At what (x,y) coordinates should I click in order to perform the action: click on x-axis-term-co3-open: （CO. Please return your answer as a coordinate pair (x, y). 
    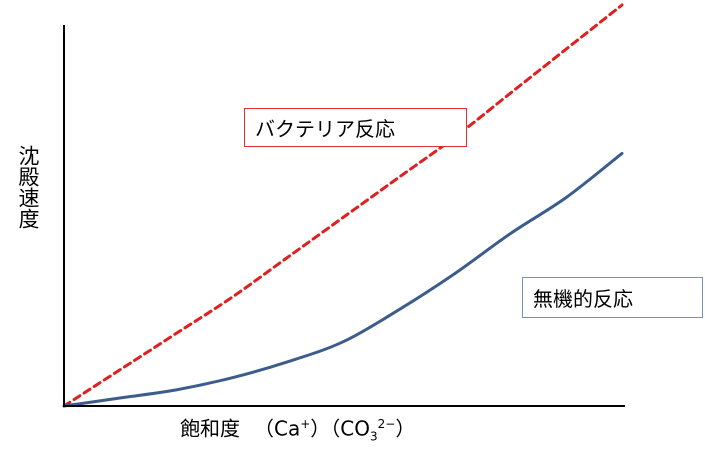
    Looking at the image, I should click on (350, 428).